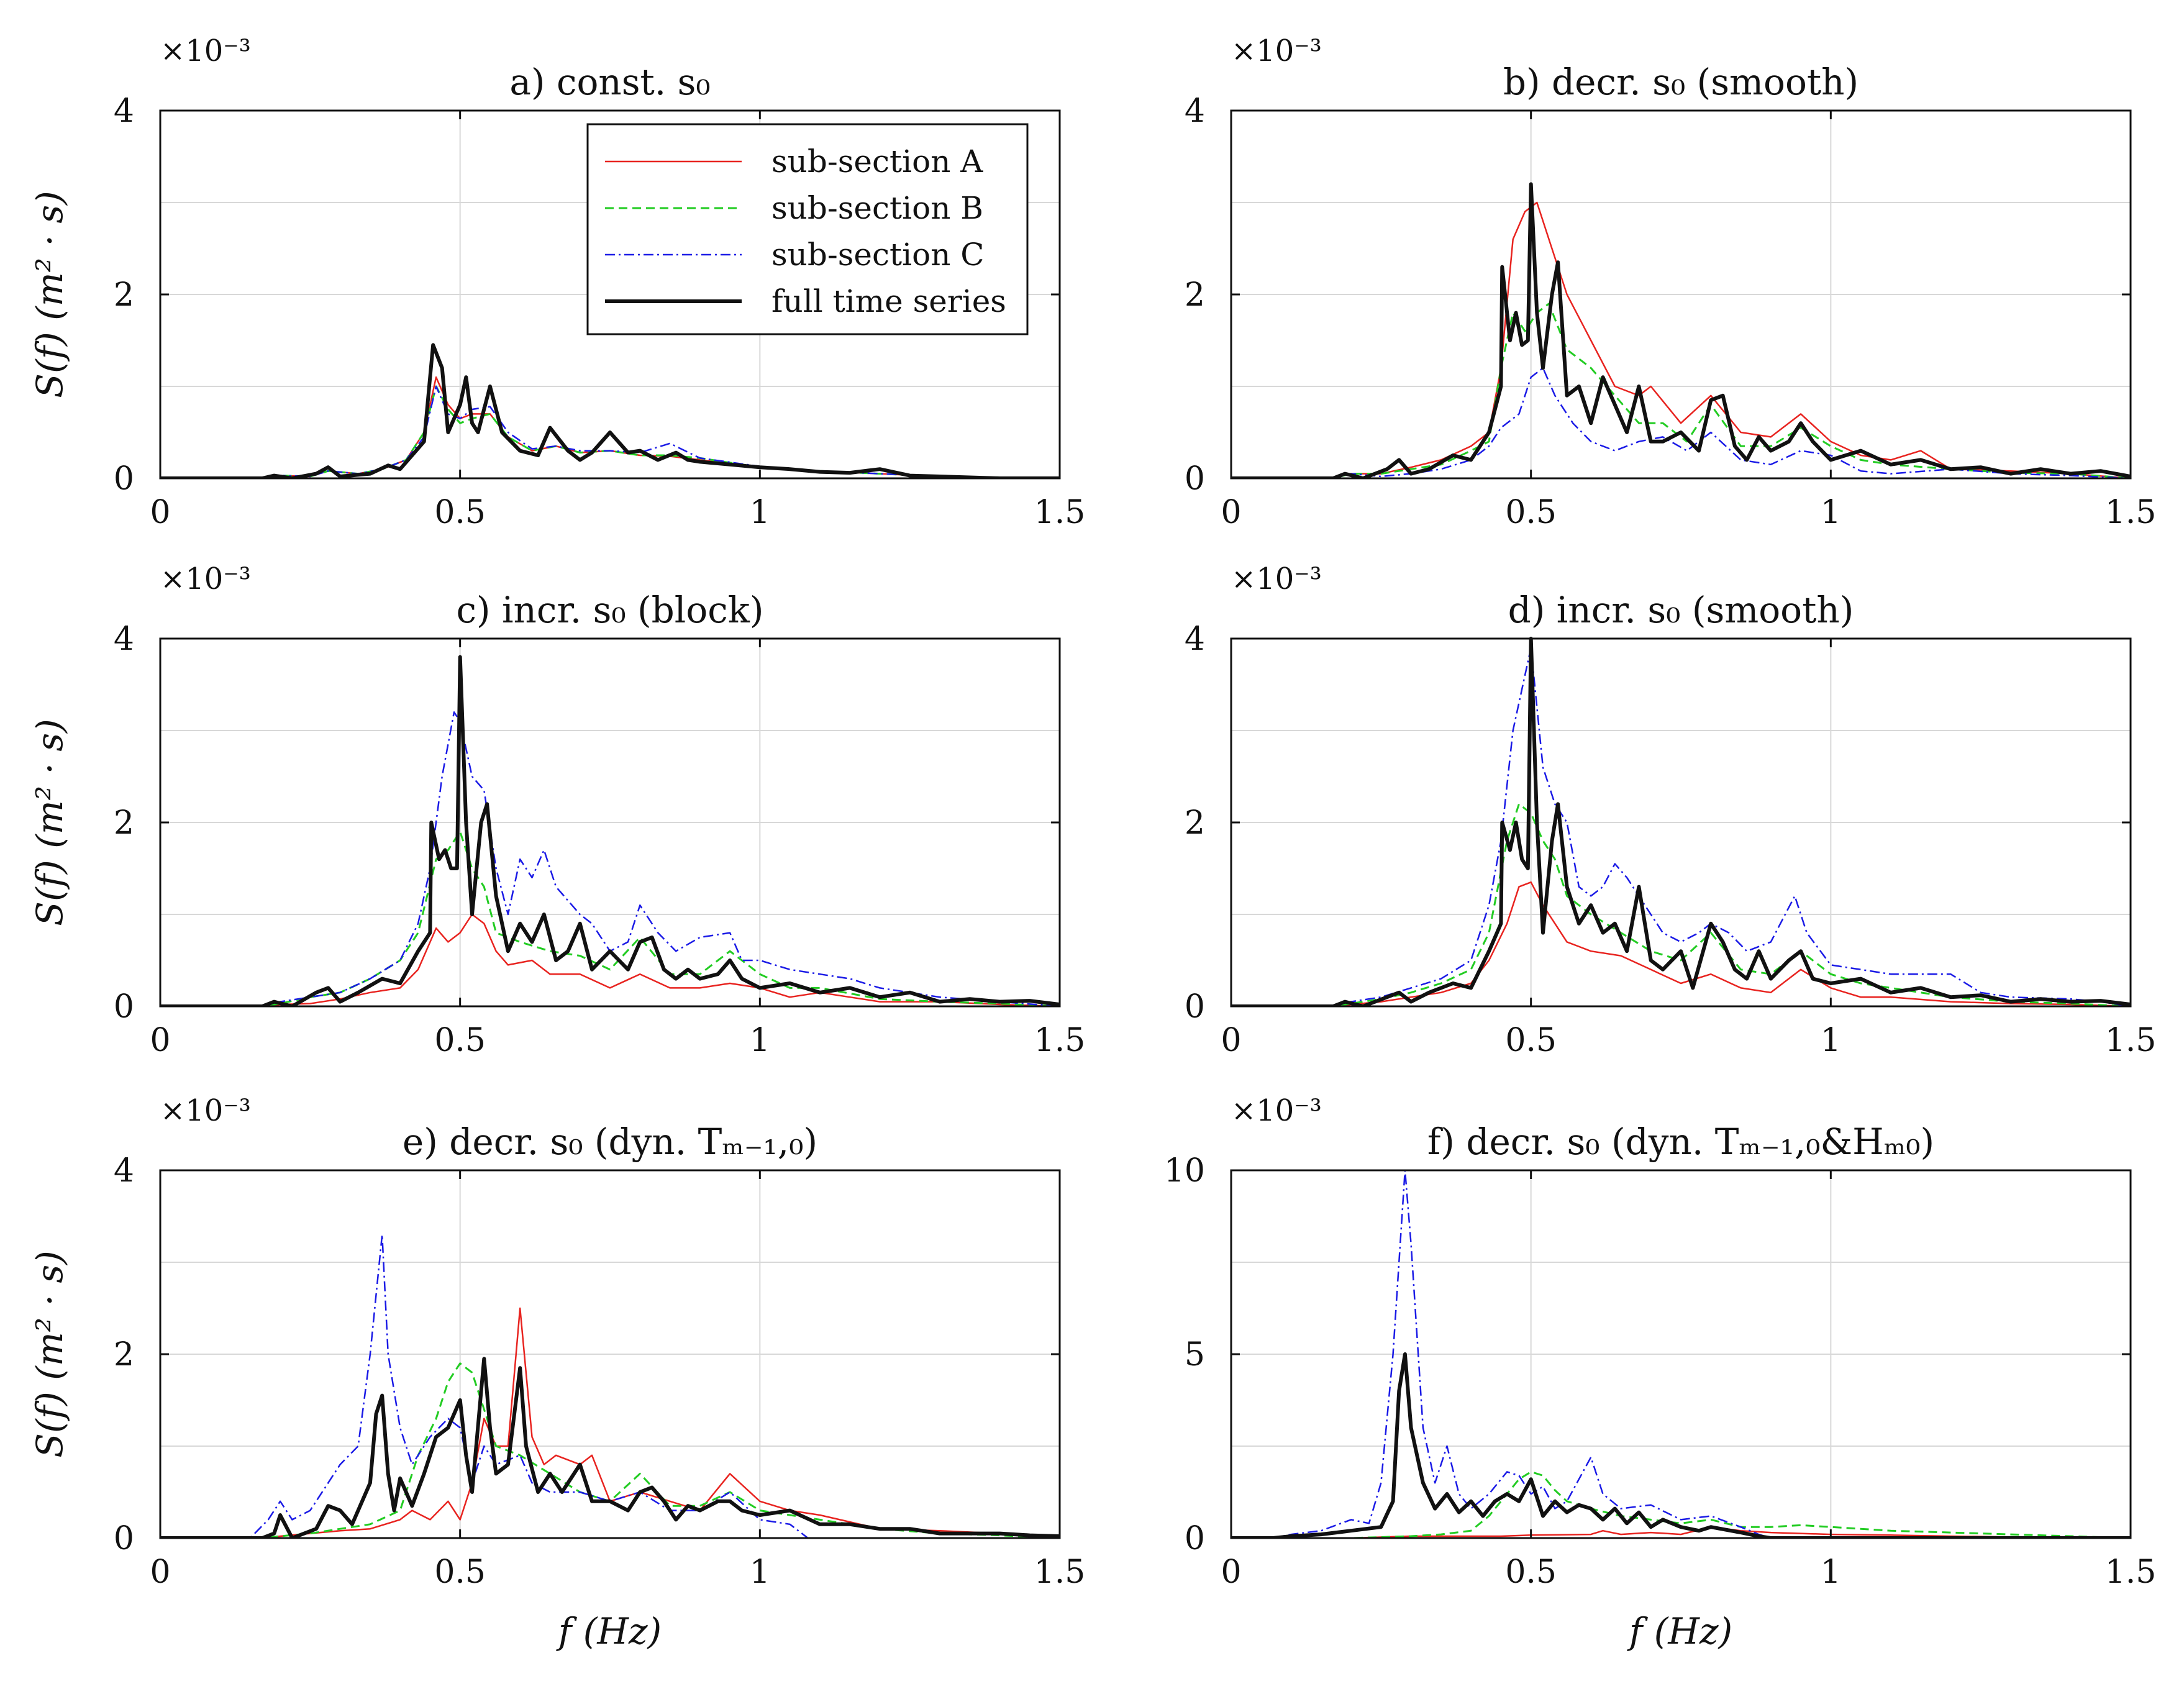 Image resolution: width=2184 pixels, height=1689 pixels. I want to click on panel-title: f) decr. s₀ (dyn. Tₘ₋₁,₀&Hₘ₀), so click(1681, 1142).